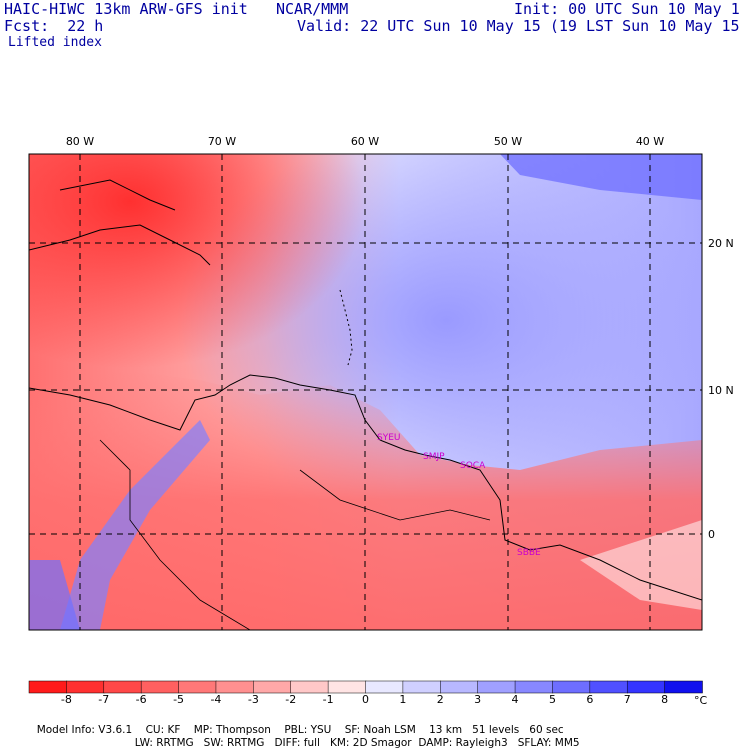  What do you see at coordinates (665, 699) in the screenshot?
I see `colorbar-tick-label: 8` at bounding box center [665, 699].